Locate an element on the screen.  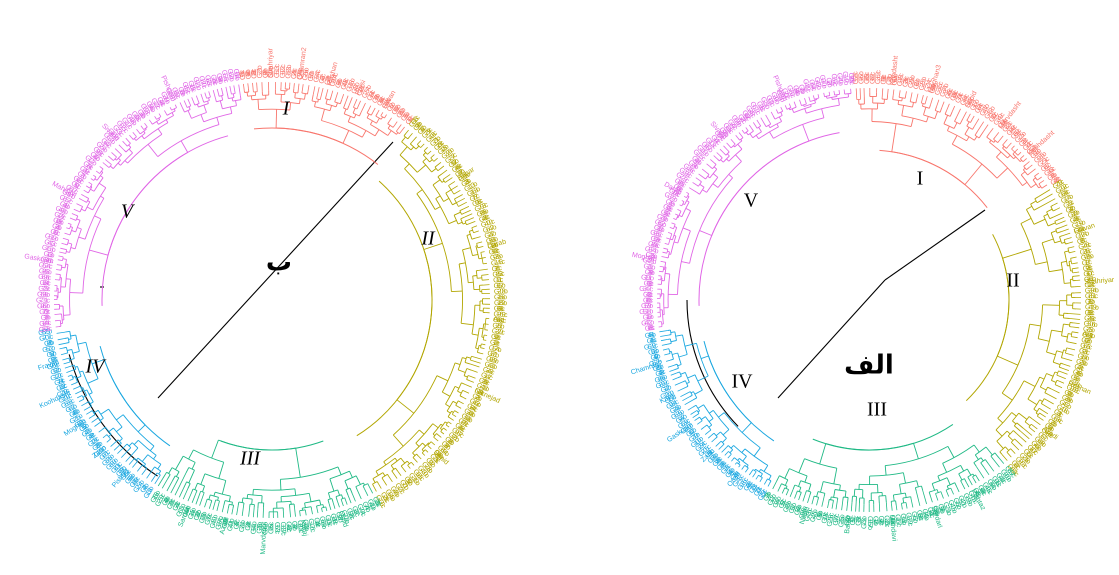
trunk-branch is located at coordinates (935, 245).